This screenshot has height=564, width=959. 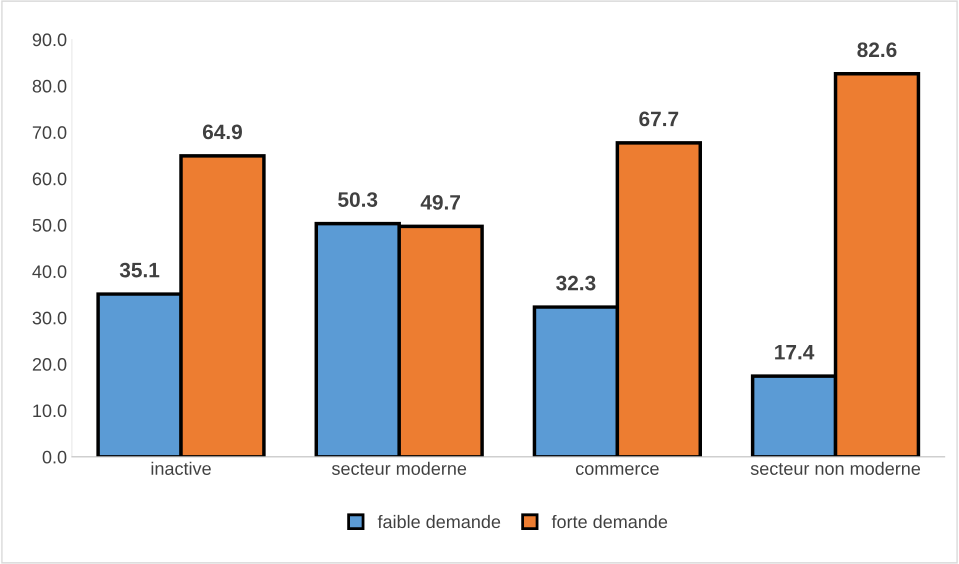 I want to click on data-label: 82.6, so click(x=877, y=50).